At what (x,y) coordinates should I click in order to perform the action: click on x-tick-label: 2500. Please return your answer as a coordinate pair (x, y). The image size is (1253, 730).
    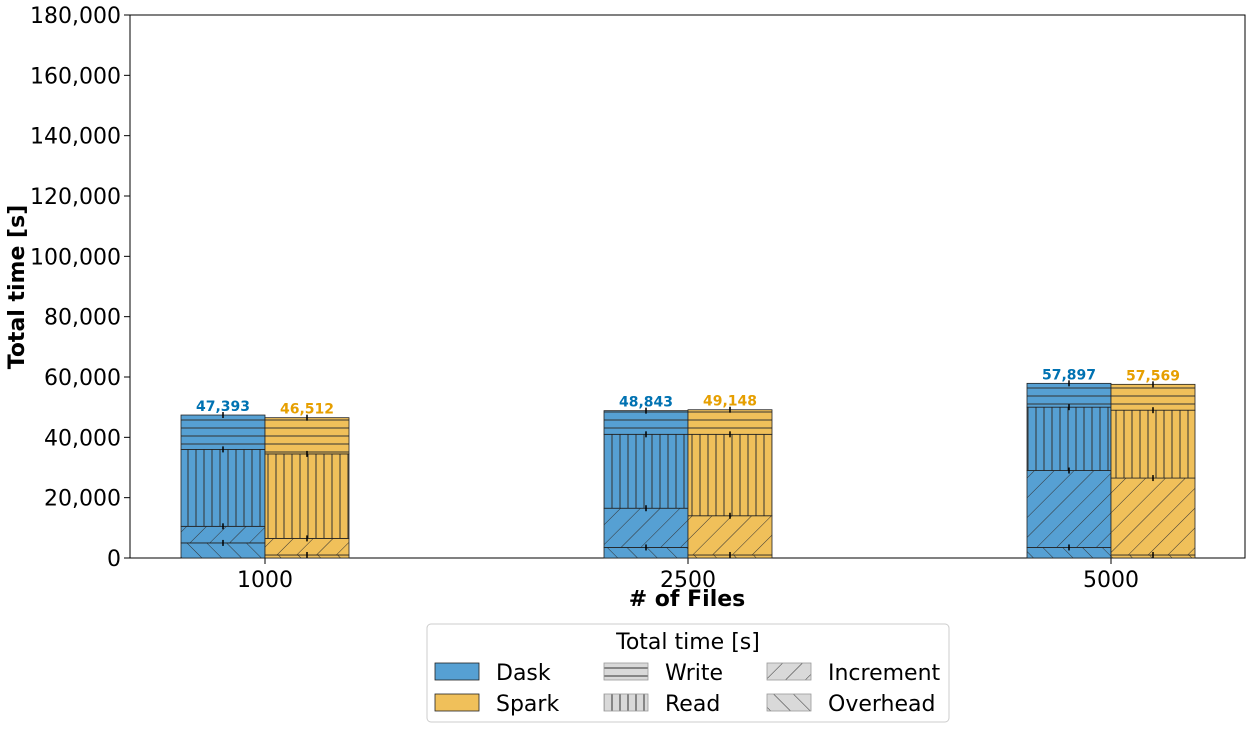
    Looking at the image, I should click on (688, 580).